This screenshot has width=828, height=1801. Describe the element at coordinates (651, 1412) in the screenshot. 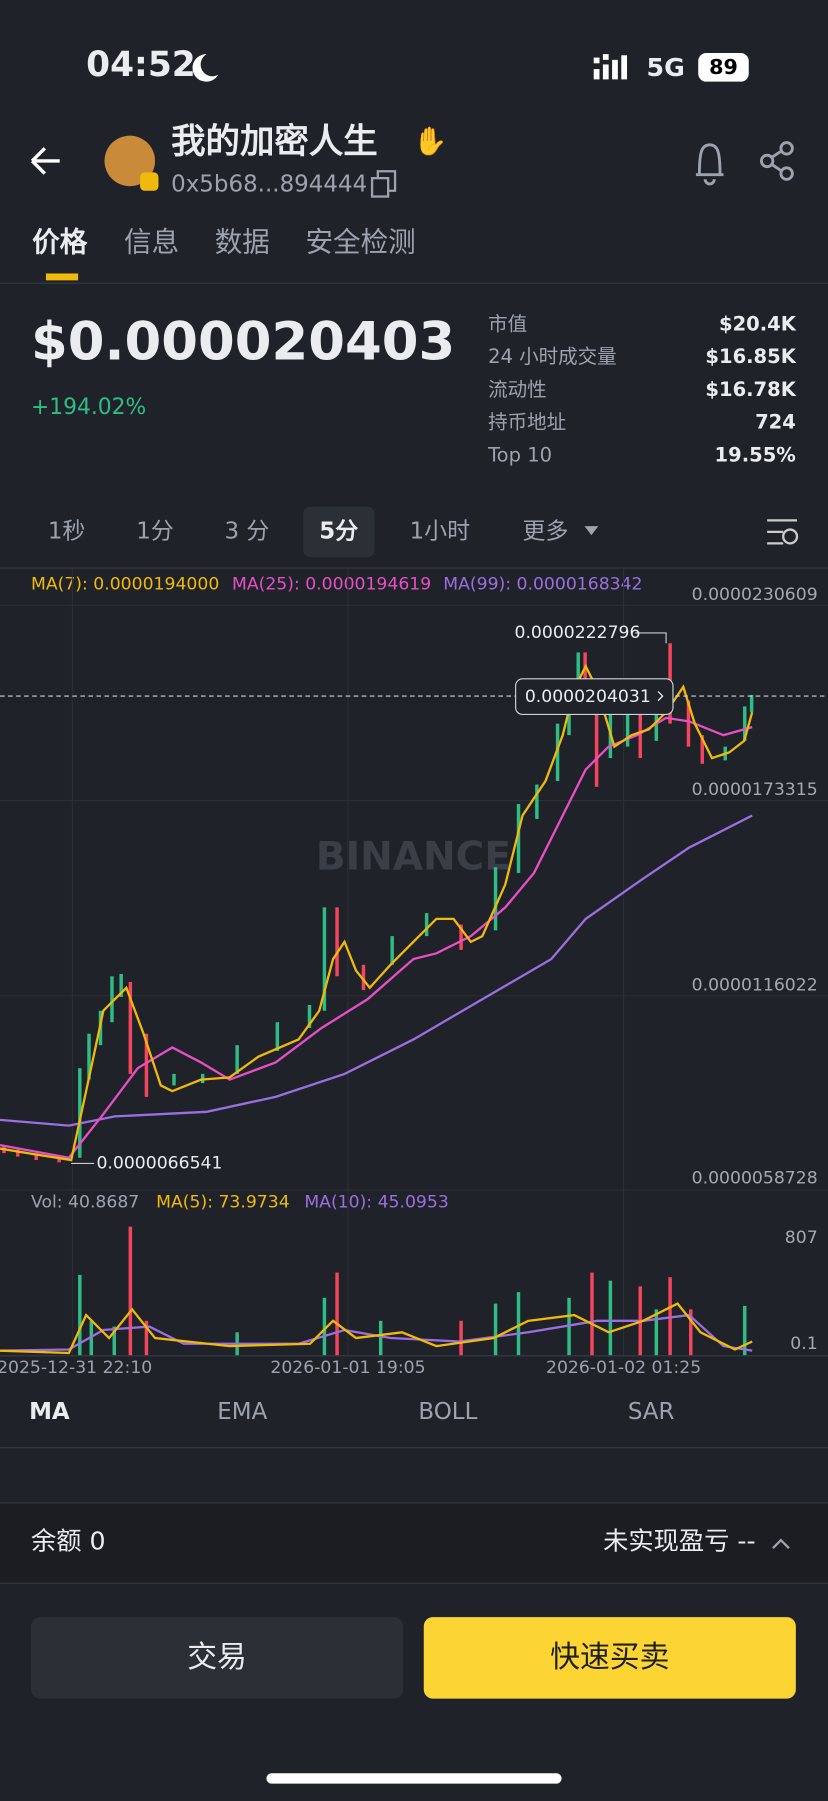

I see `indicator: SAR` at that location.